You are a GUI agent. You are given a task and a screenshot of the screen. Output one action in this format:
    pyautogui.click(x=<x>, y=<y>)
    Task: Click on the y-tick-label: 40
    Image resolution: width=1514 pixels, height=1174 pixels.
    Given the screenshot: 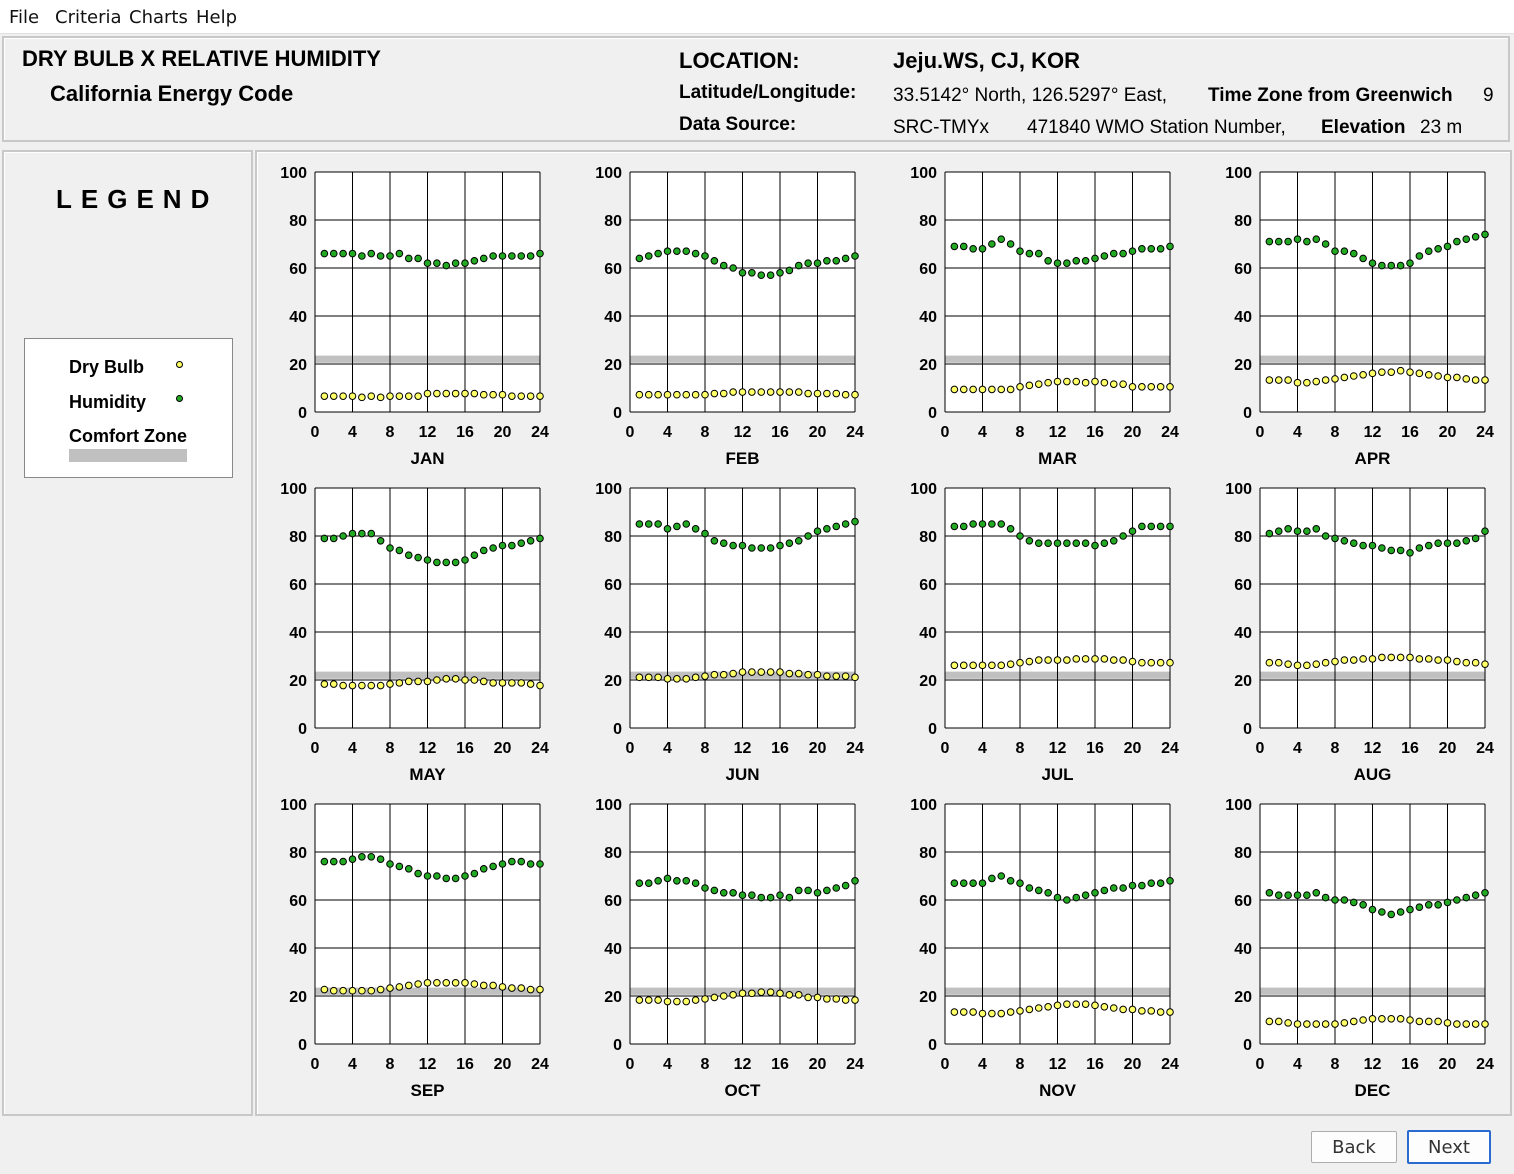 What is the action you would take?
    pyautogui.click(x=613, y=633)
    